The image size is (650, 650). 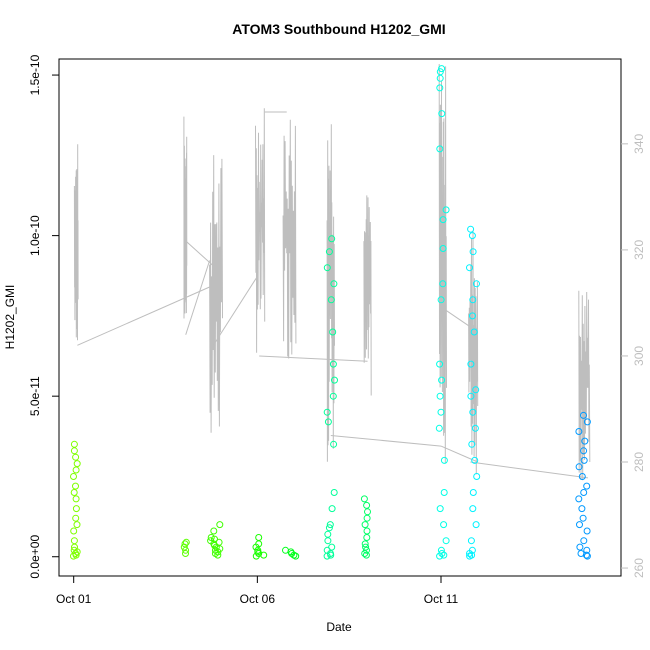 I want to click on chart-title: ATOM3 Southbound H1202_GMI, so click(x=338, y=29).